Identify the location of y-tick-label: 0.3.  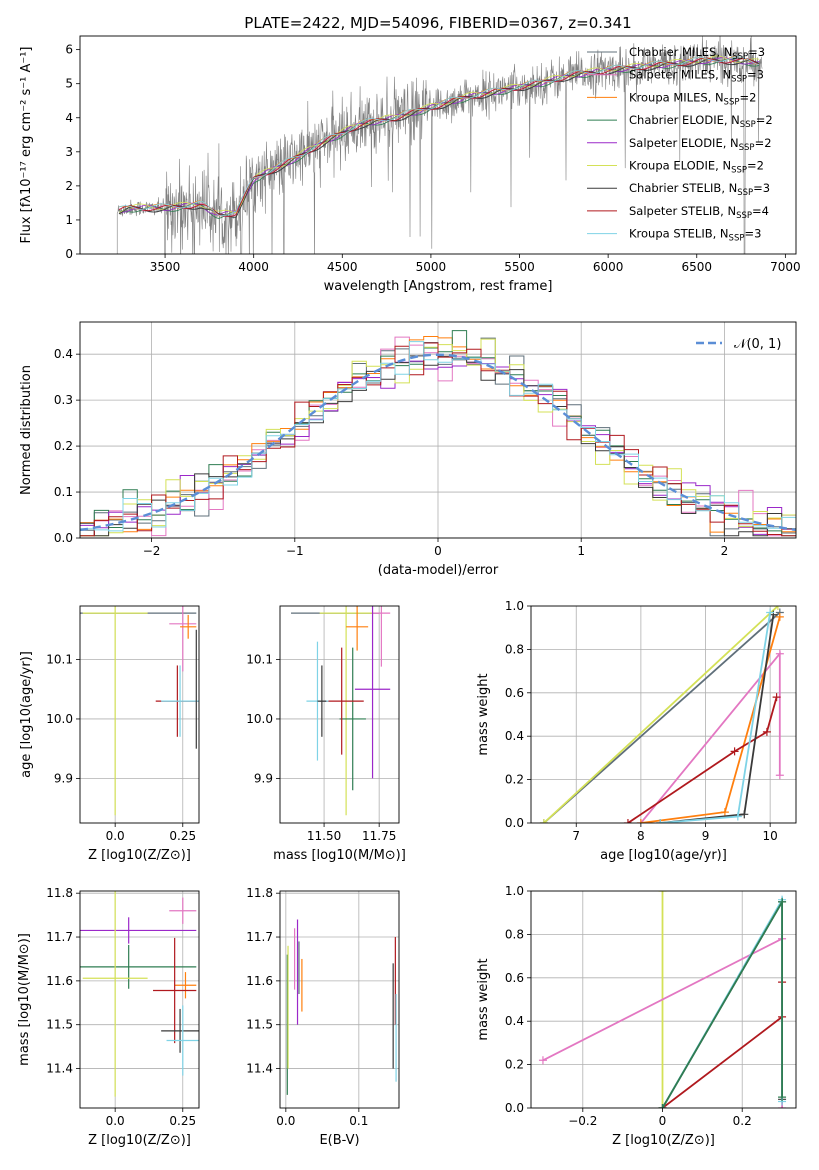
(63, 400).